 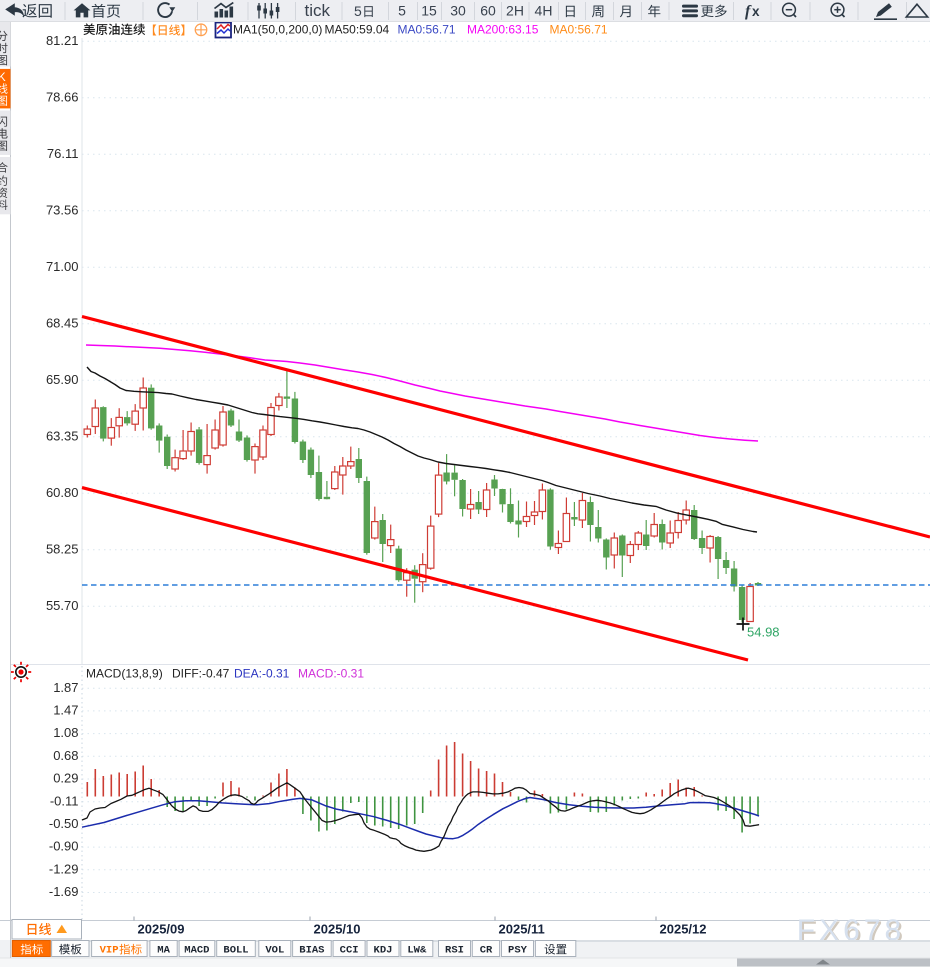 I want to click on svg-text: x, so click(x=756, y=11).